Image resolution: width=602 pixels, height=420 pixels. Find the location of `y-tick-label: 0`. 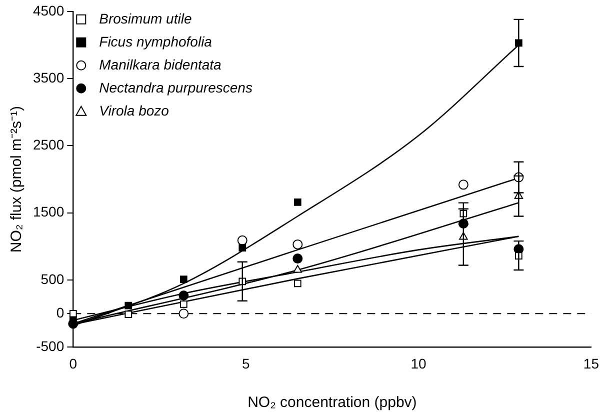

y-tick-label: 0 is located at coordinates (60, 312).